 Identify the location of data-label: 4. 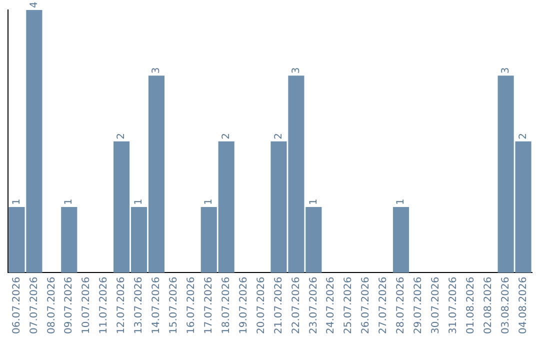
(34, 5).